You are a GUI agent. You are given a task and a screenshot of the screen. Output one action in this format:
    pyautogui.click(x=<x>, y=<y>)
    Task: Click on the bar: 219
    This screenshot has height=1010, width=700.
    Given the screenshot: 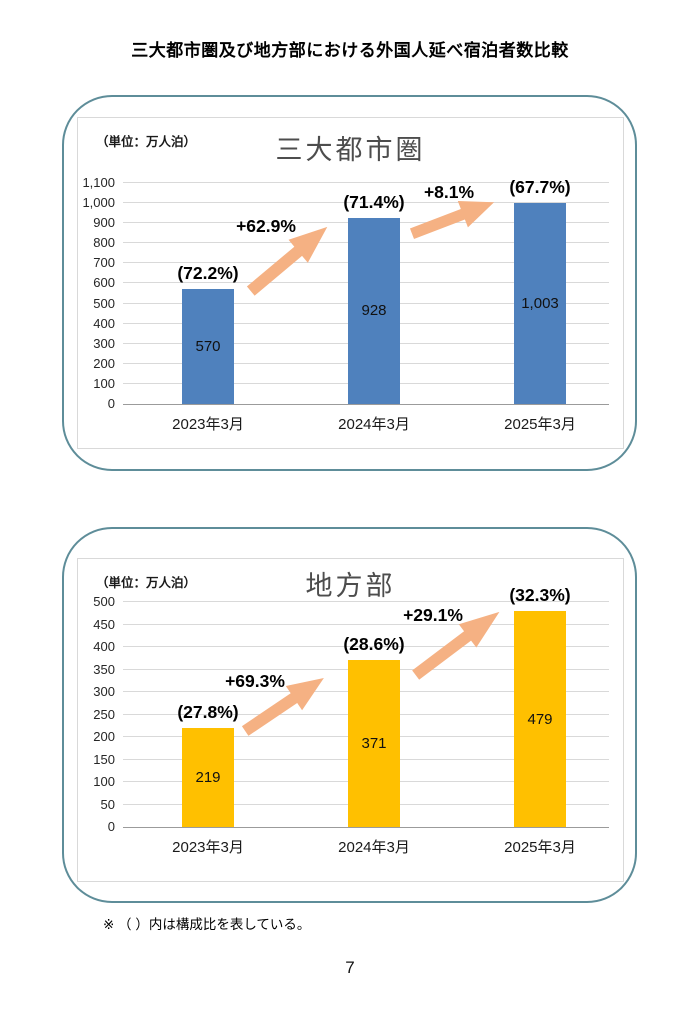 What is the action you would take?
    pyautogui.click(x=208, y=777)
    